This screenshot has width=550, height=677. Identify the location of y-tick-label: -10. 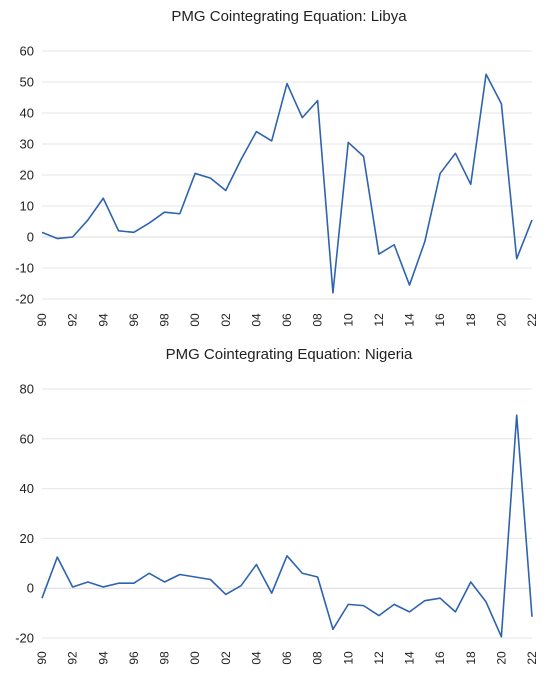
(24, 268).